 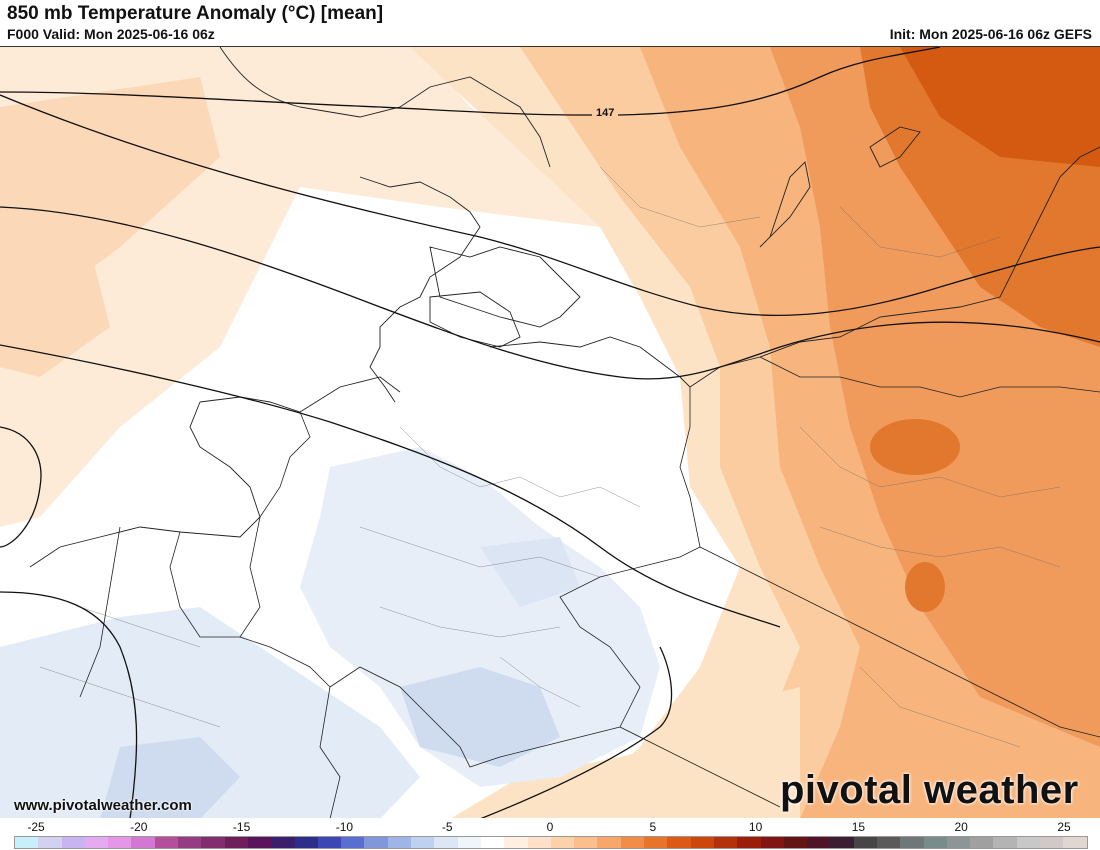 I want to click on colorbar-tick-label: -5, so click(x=447, y=827).